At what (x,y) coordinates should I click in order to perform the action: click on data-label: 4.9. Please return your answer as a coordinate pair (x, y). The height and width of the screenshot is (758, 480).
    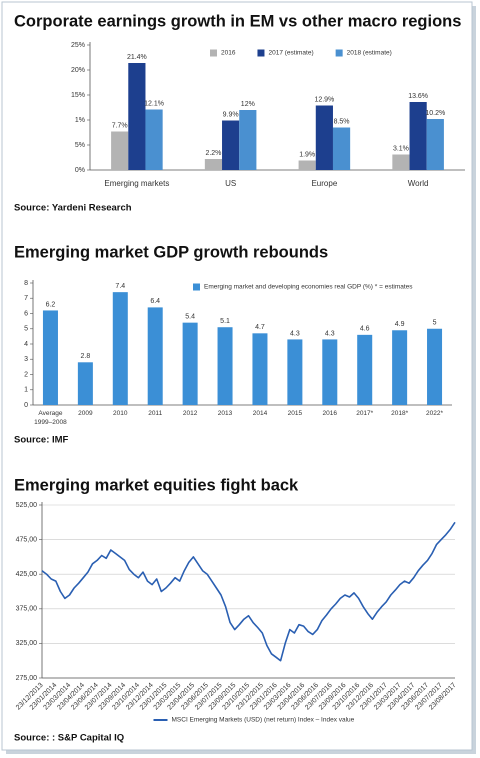
    Looking at the image, I should click on (400, 324).